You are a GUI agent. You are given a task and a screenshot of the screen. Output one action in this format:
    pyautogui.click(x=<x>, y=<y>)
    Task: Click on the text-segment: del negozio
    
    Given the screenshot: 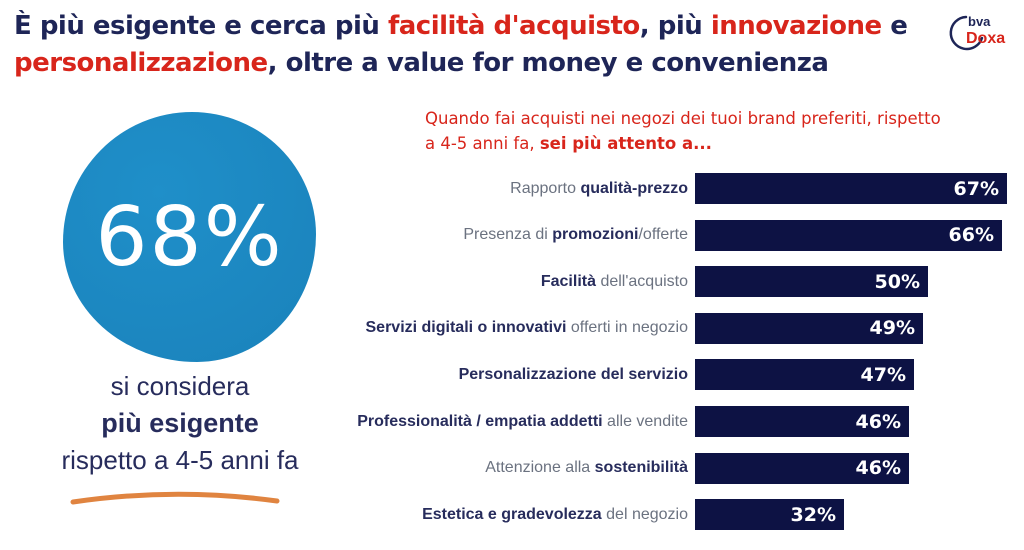 What is the action you would take?
    pyautogui.click(x=644, y=514)
    